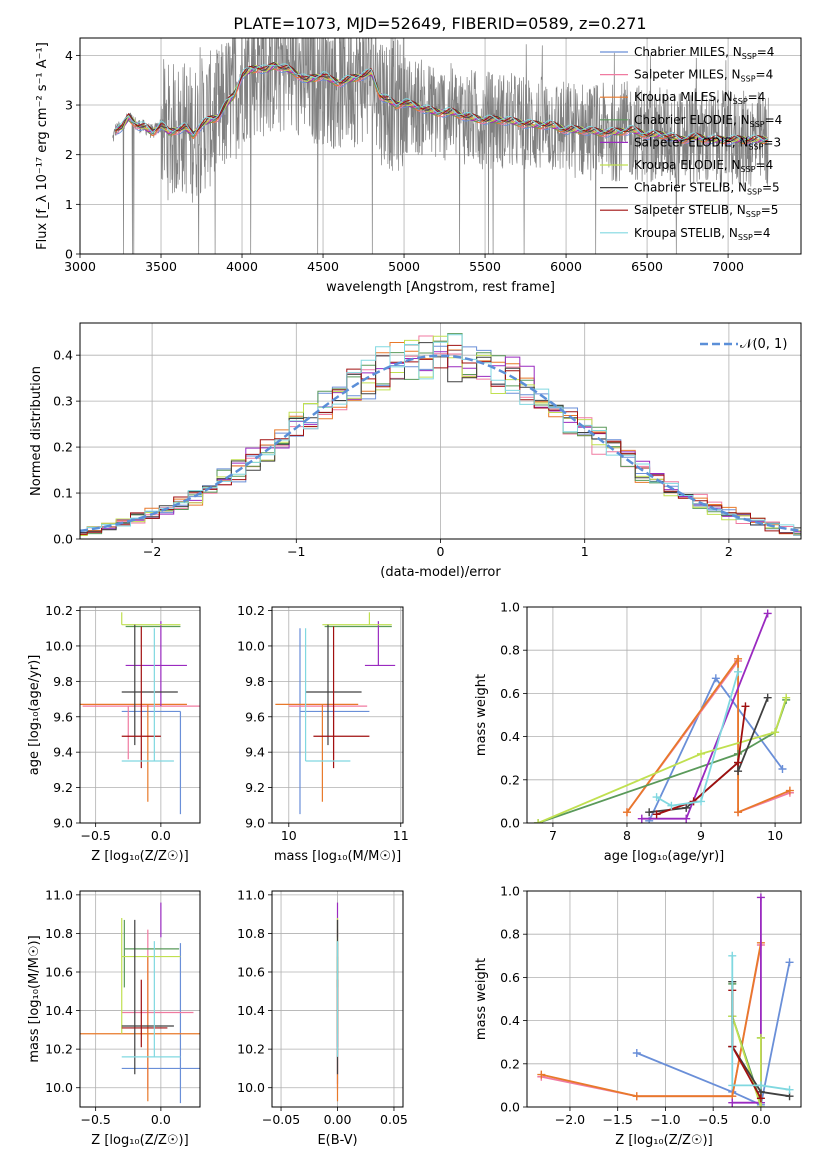  What do you see at coordinates (59, 894) in the screenshot?
I see `y-tick-label: 11.0` at bounding box center [59, 894].